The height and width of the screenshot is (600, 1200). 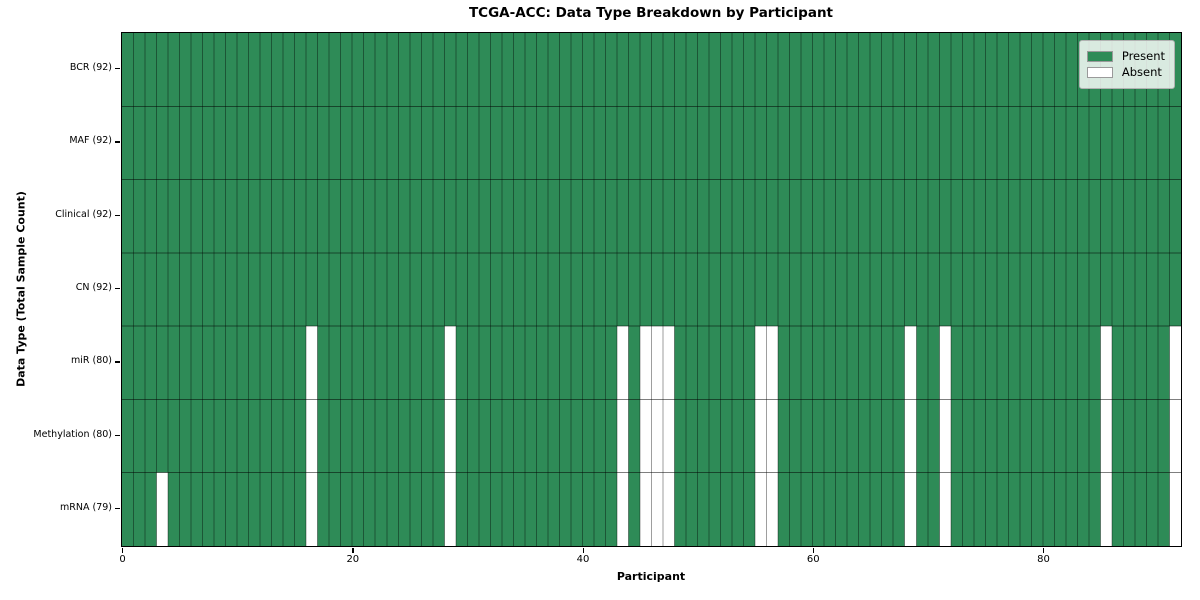 I want to click on x-tick-label: 60, so click(x=813, y=559).